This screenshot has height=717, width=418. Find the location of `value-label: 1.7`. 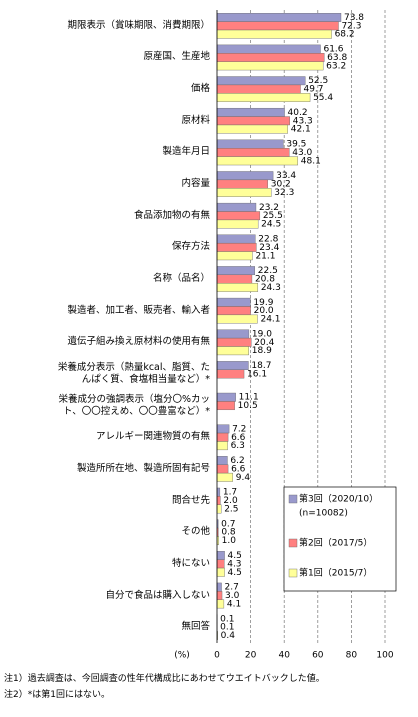

value-label: 1.7 is located at coordinates (230, 493).